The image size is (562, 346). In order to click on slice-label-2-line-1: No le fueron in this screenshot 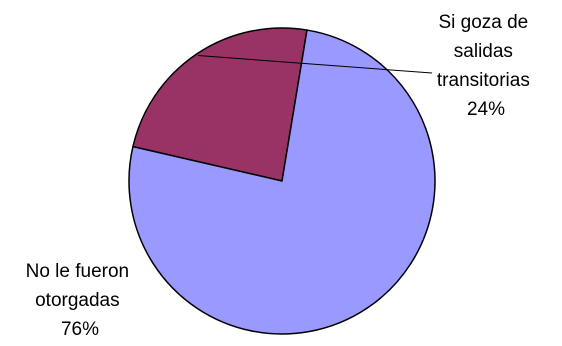, I will do `click(78, 271)`.